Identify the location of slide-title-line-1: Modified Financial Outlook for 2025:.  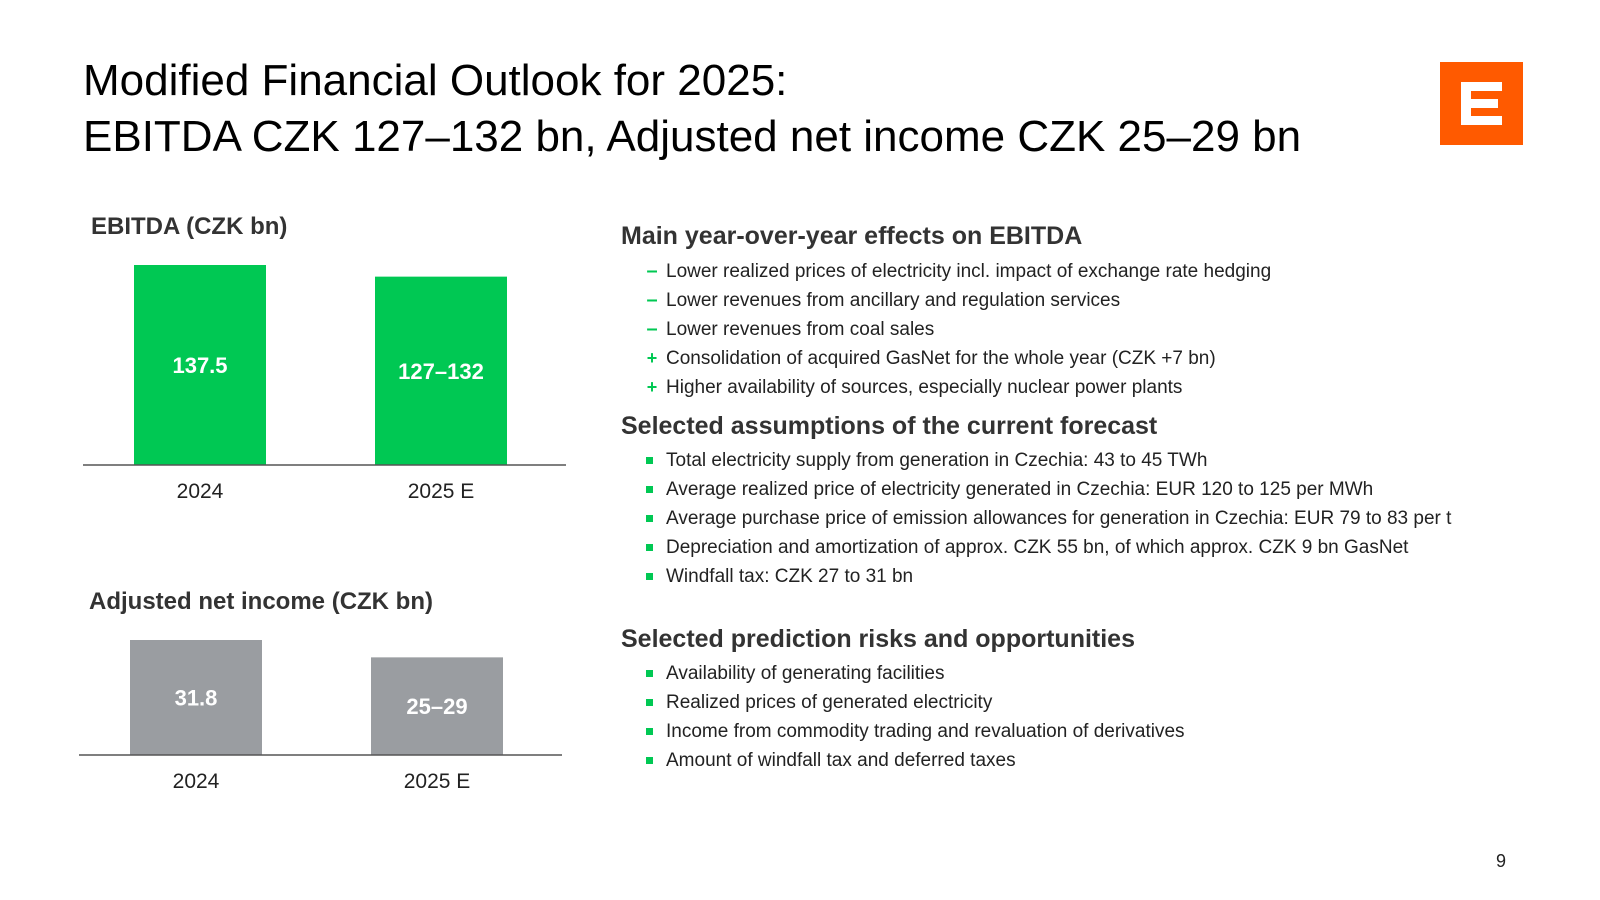
(435, 80).